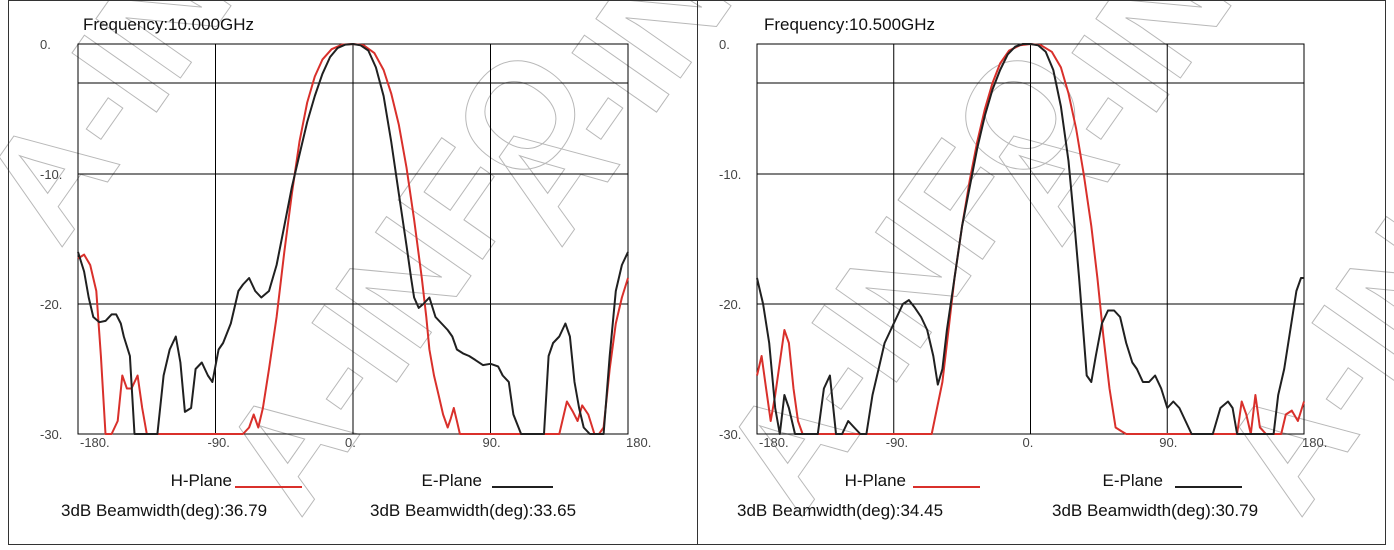 This screenshot has height=550, width=1394. Describe the element at coordinates (840, 510) in the screenshot. I see `beamwidth-h-plane: 3dB Beamwidth(deg):34.45` at that location.